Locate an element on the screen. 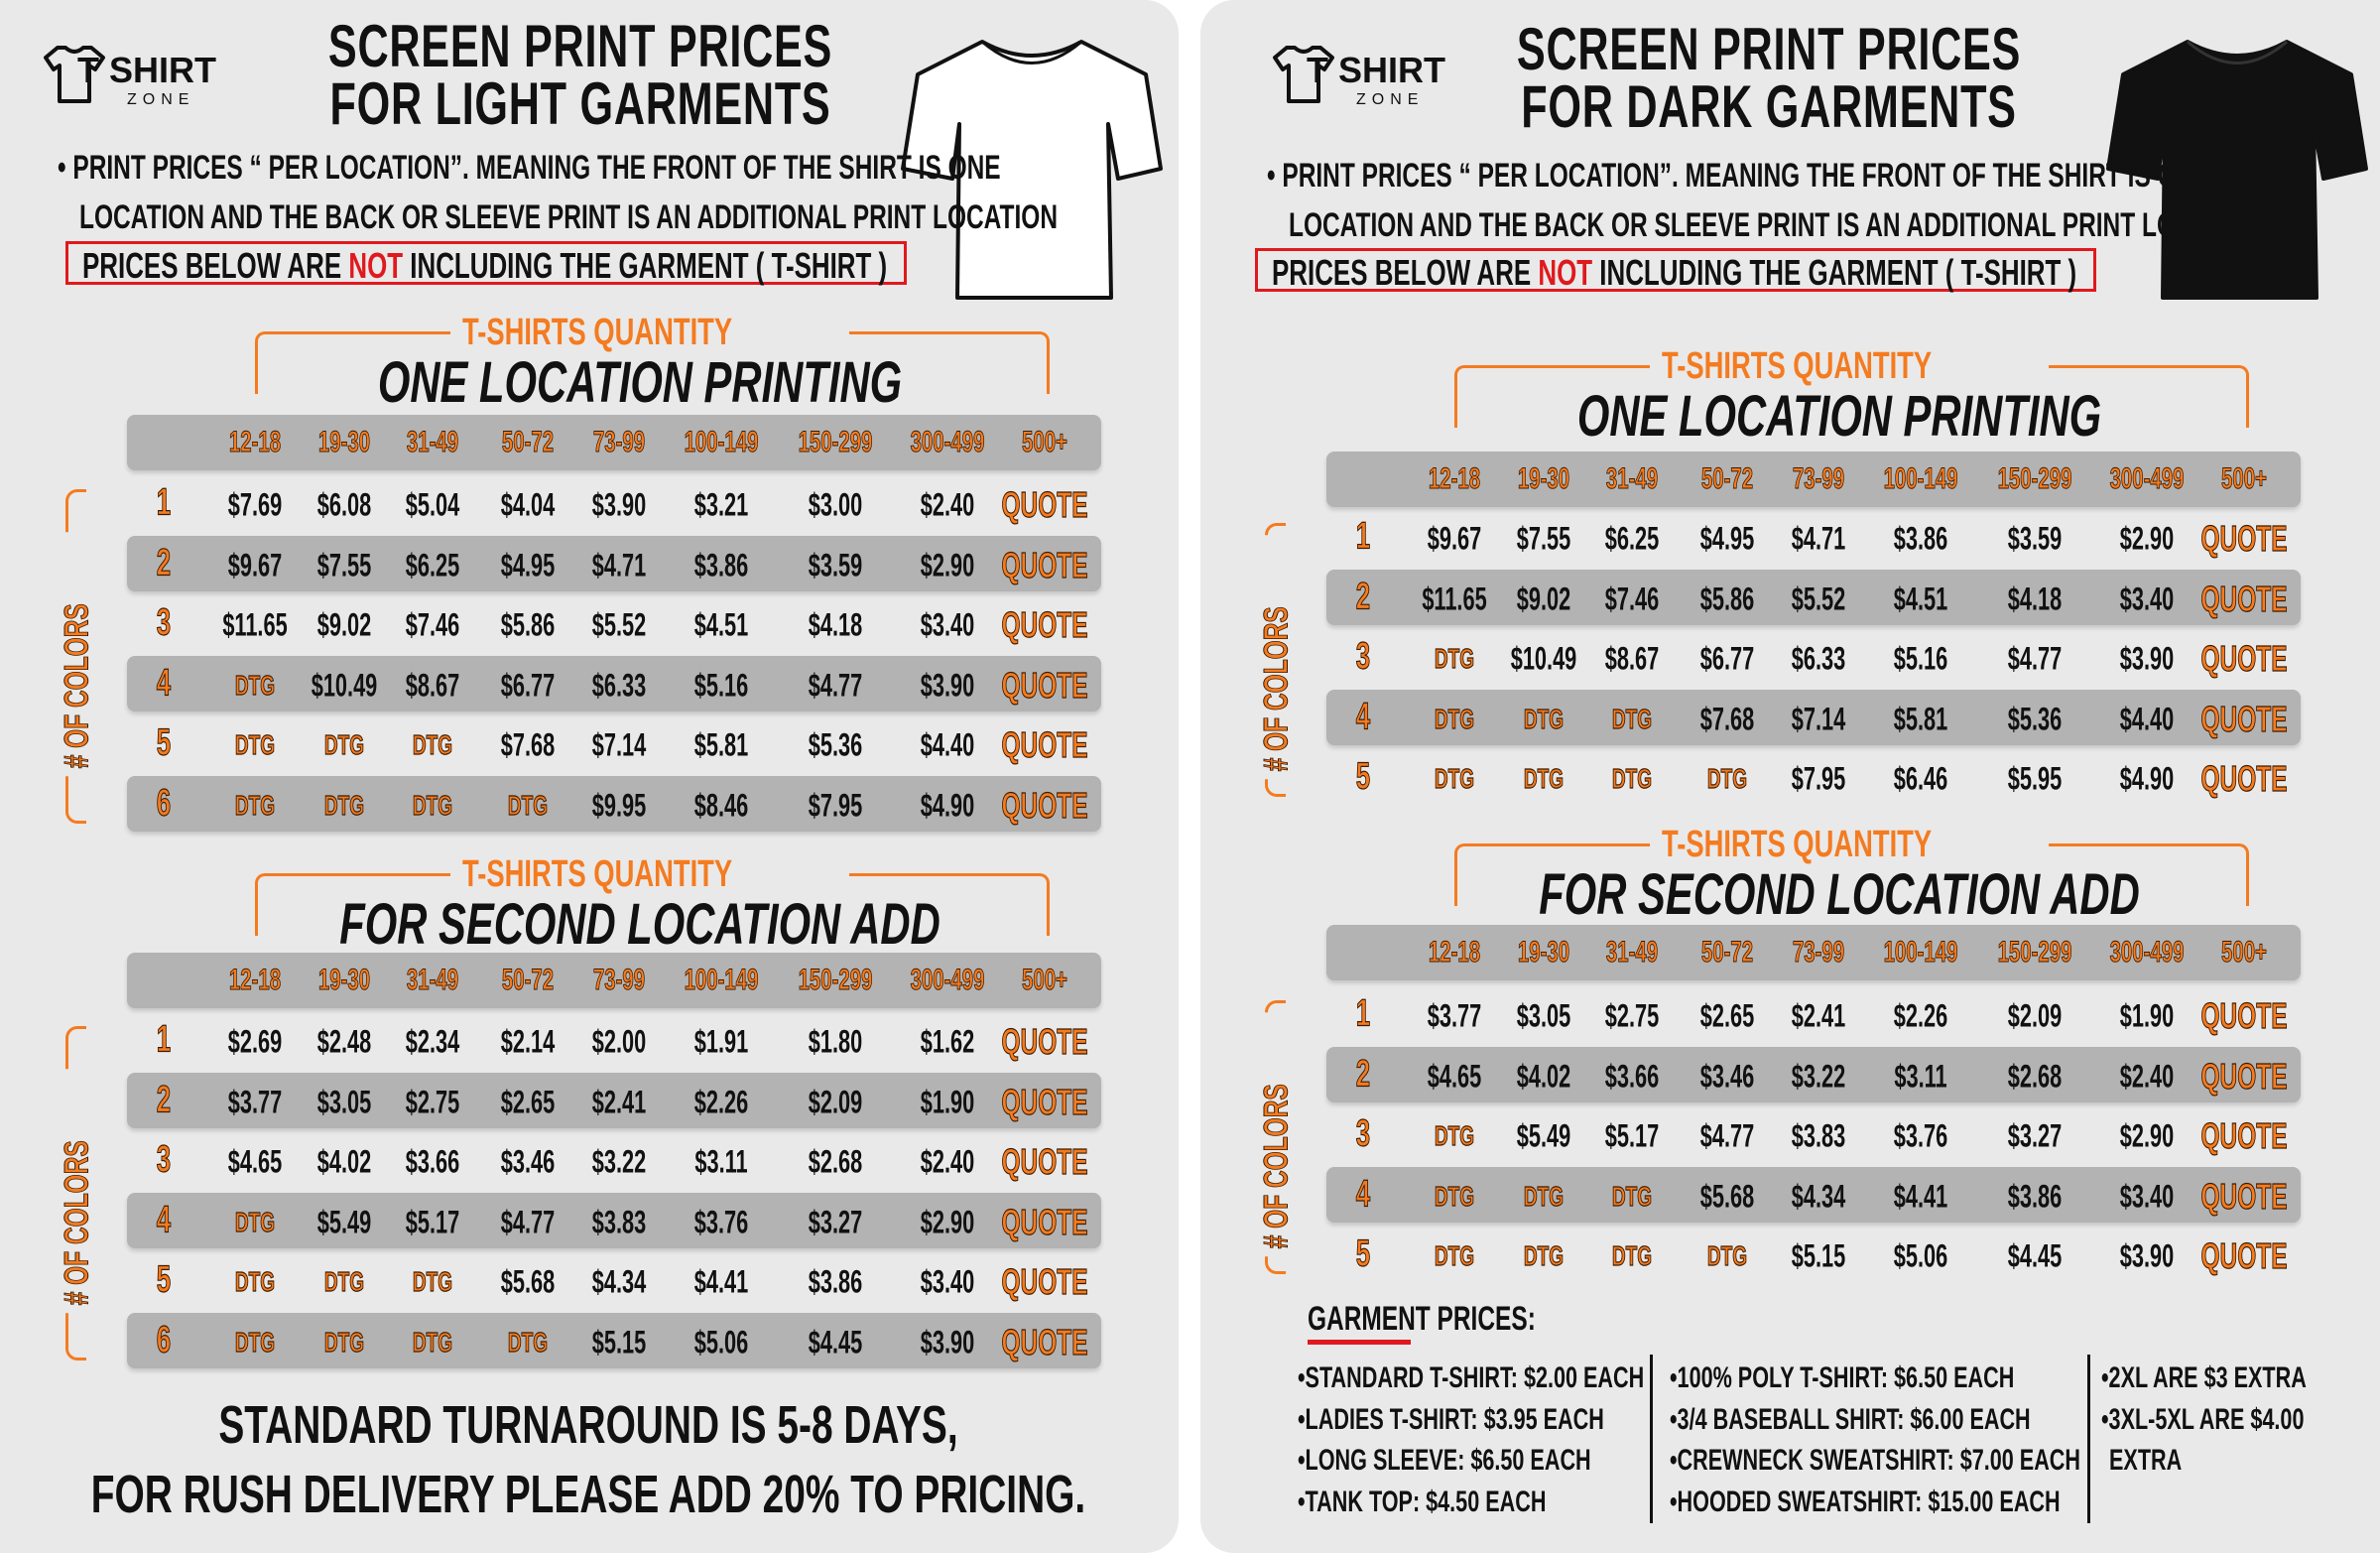  price-cell-text: $7.68 is located at coordinates (1727, 719).